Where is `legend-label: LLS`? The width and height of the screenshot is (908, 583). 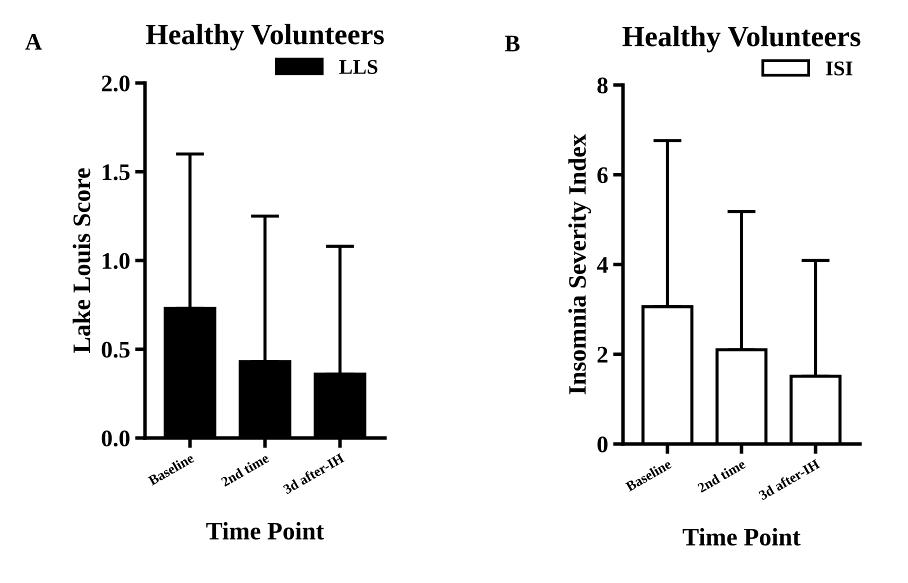 legend-label: LLS is located at coordinates (358, 67).